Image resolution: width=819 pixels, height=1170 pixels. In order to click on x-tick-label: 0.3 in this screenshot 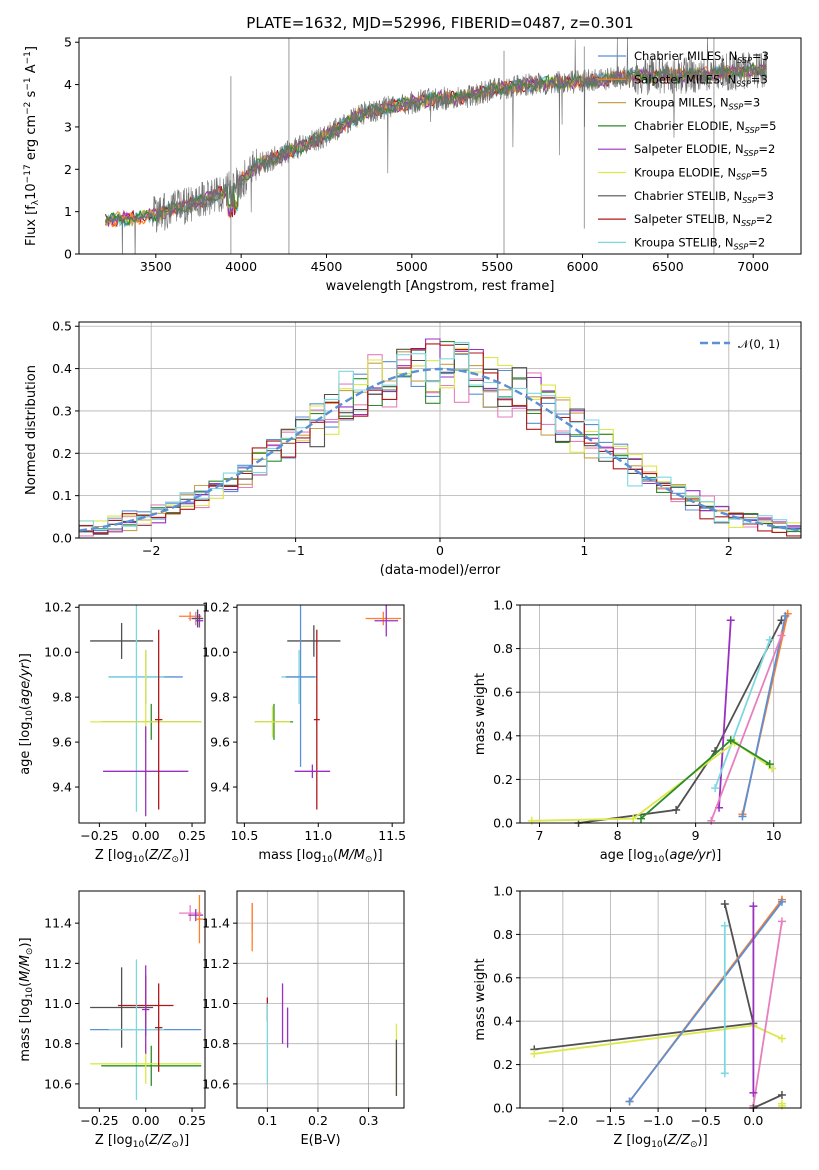, I will do `click(369, 1120)`.